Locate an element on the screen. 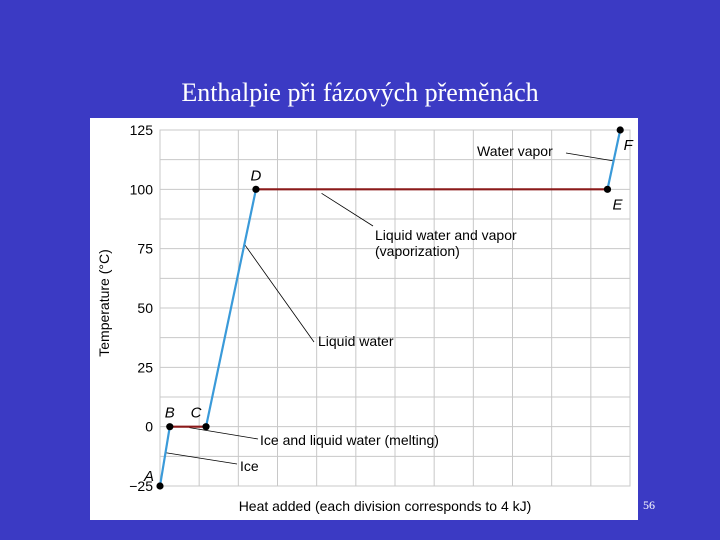 The image size is (720, 540). y-tick-label: 75 is located at coordinates (145, 249).